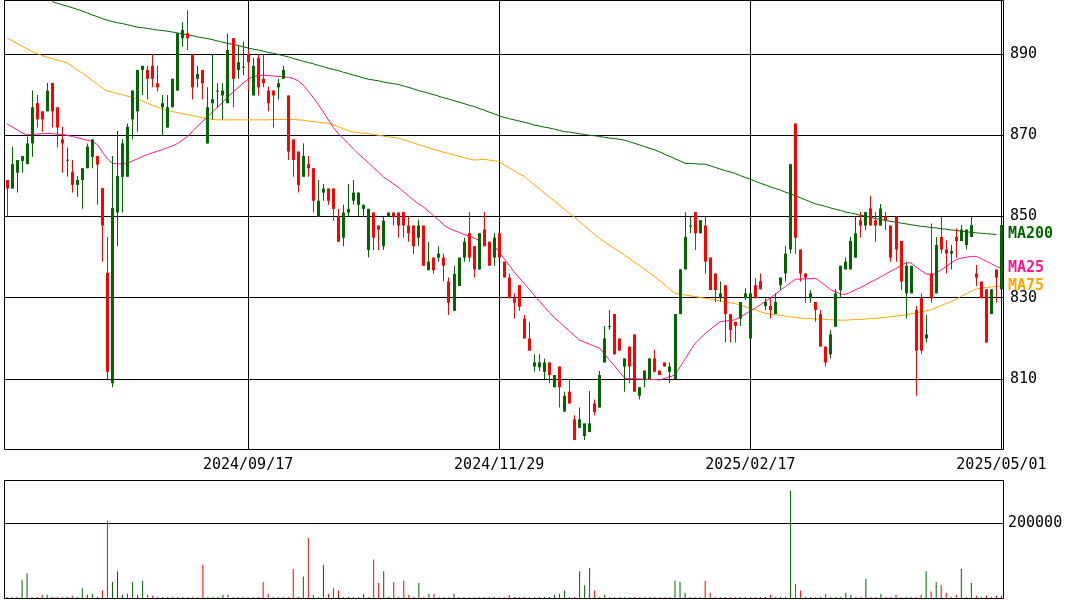  I want to click on y-tick-label: 890, so click(1024, 52).